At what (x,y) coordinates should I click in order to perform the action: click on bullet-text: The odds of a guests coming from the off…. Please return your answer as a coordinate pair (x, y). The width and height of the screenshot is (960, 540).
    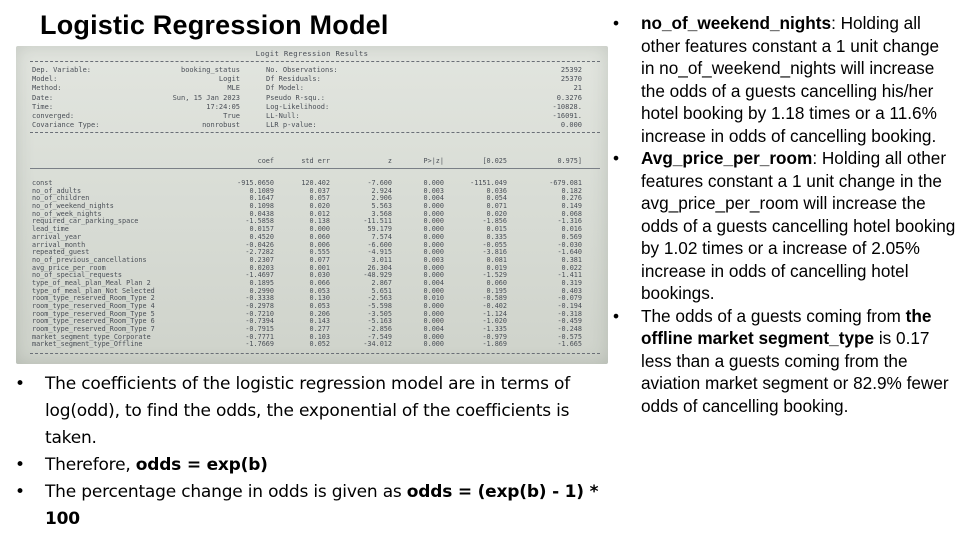
    Looking at the image, I should click on (795, 361).